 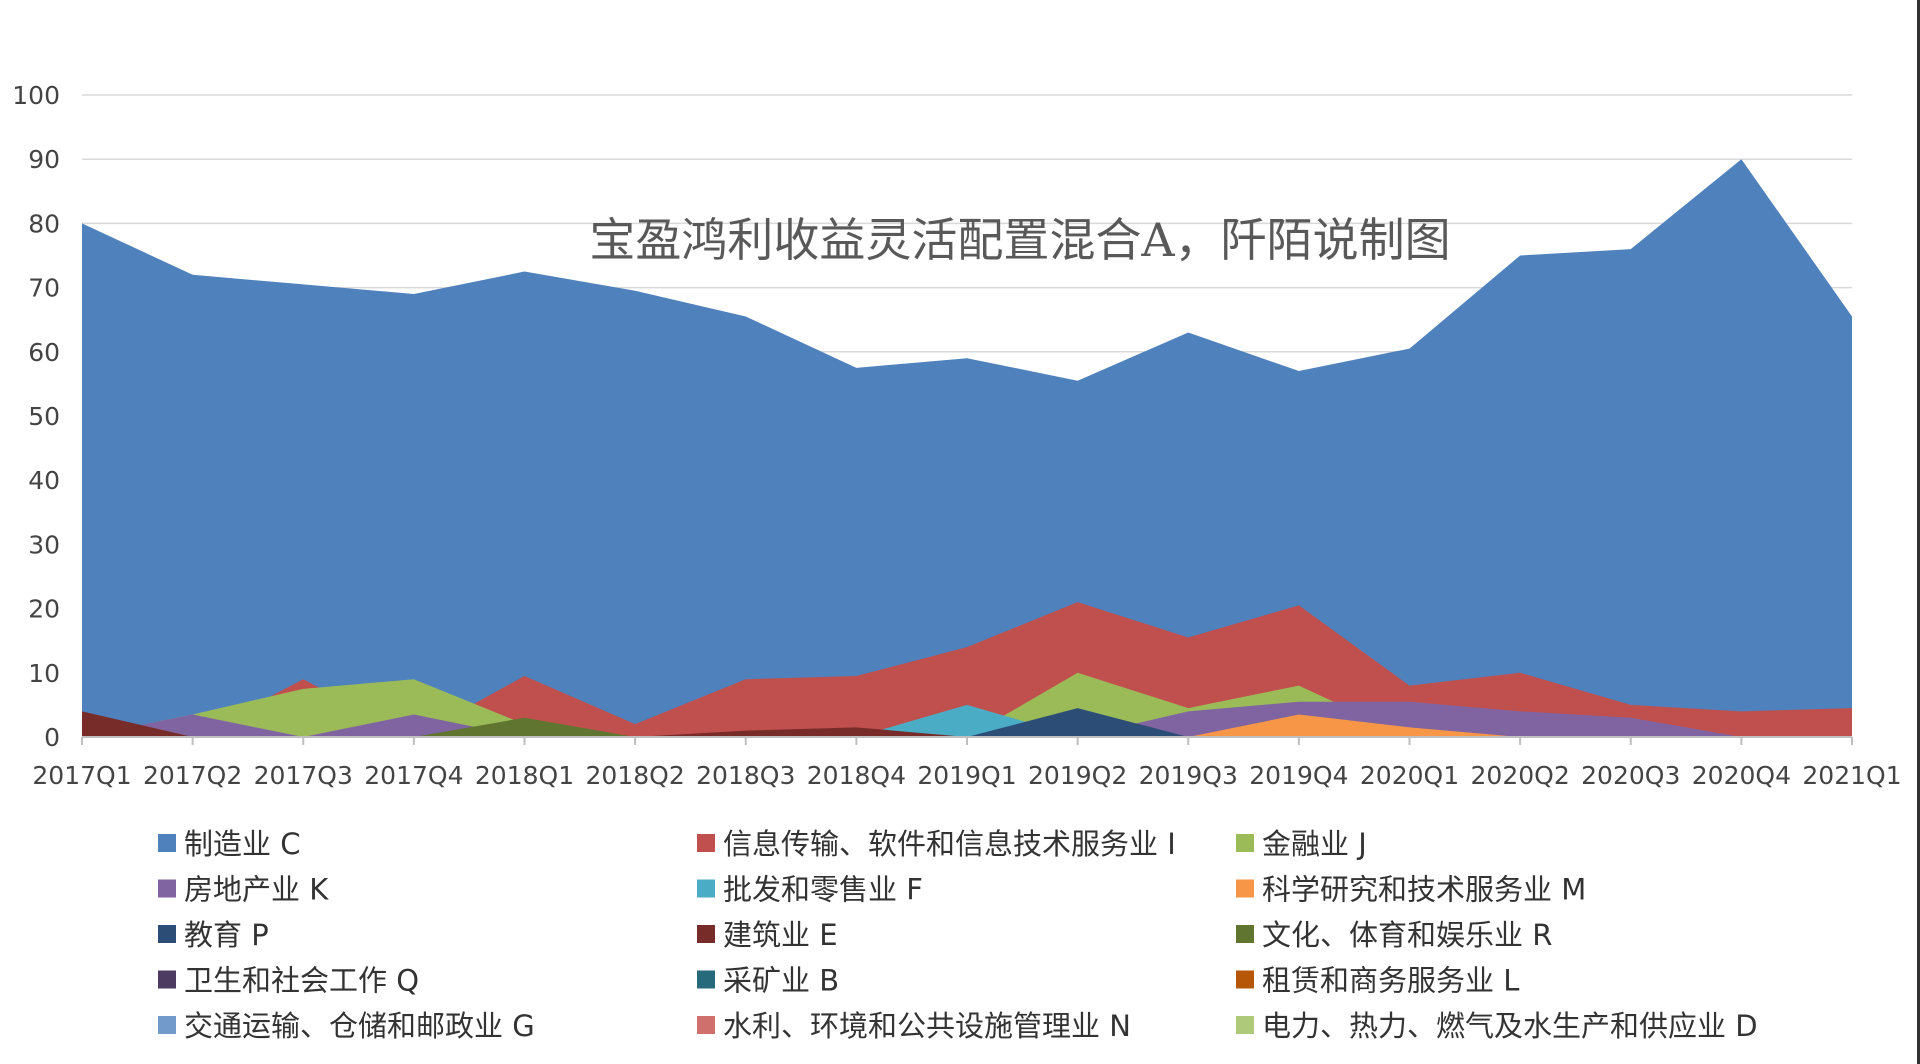 I want to click on legend-label: 科学研究和技术服务业 M, so click(x=1424, y=890).